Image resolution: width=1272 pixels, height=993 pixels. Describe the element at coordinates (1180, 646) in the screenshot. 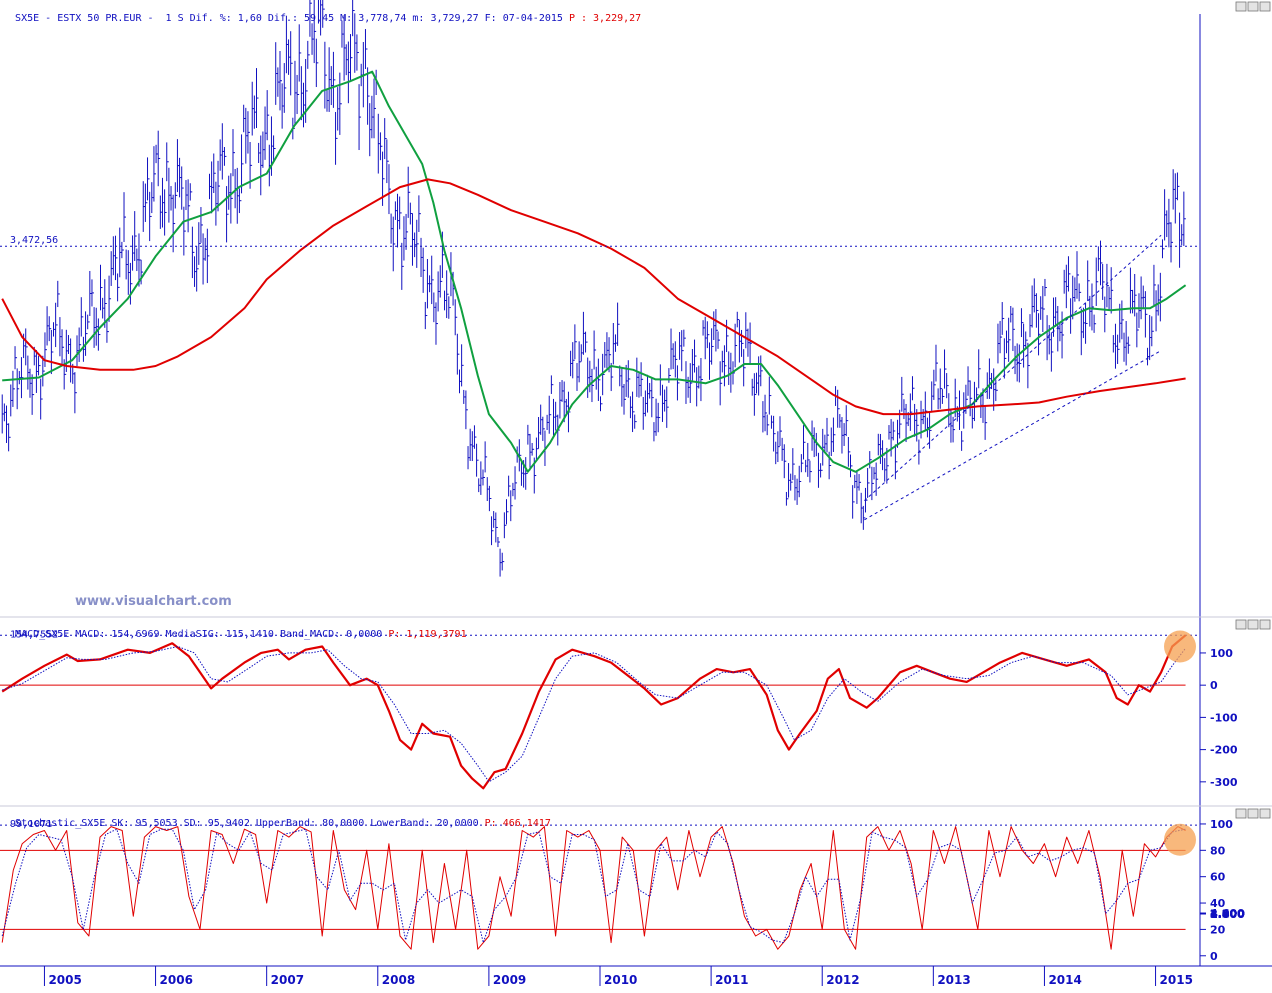

I see `macd-highlight-circle` at that location.